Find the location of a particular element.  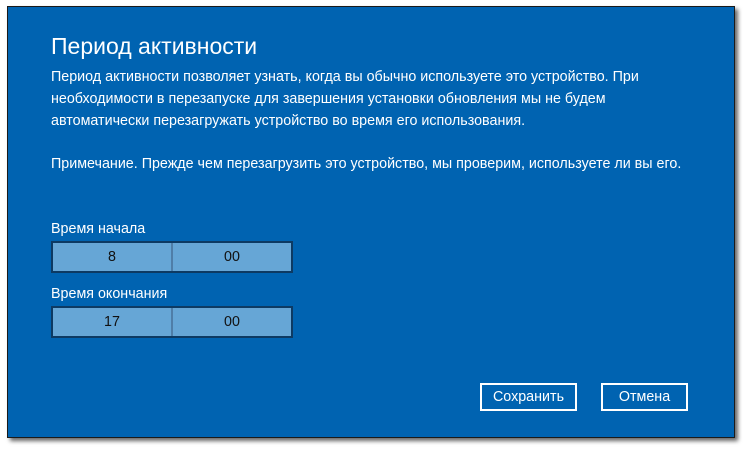

start-time-picker: 8 00 is located at coordinates (172, 257).